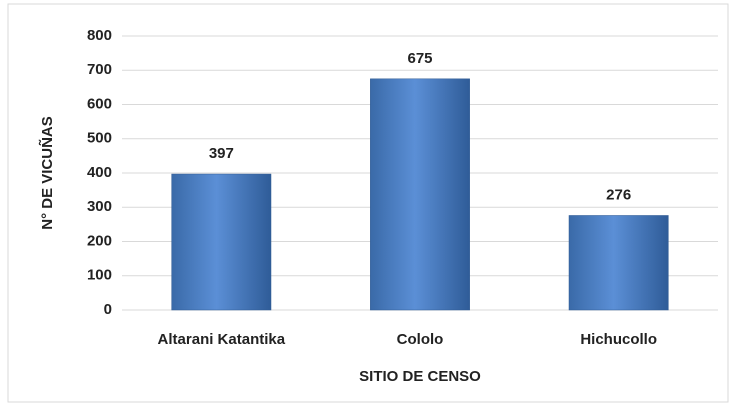  Describe the element at coordinates (99, 240) in the screenshot. I see `y-tick-label: 200` at that location.